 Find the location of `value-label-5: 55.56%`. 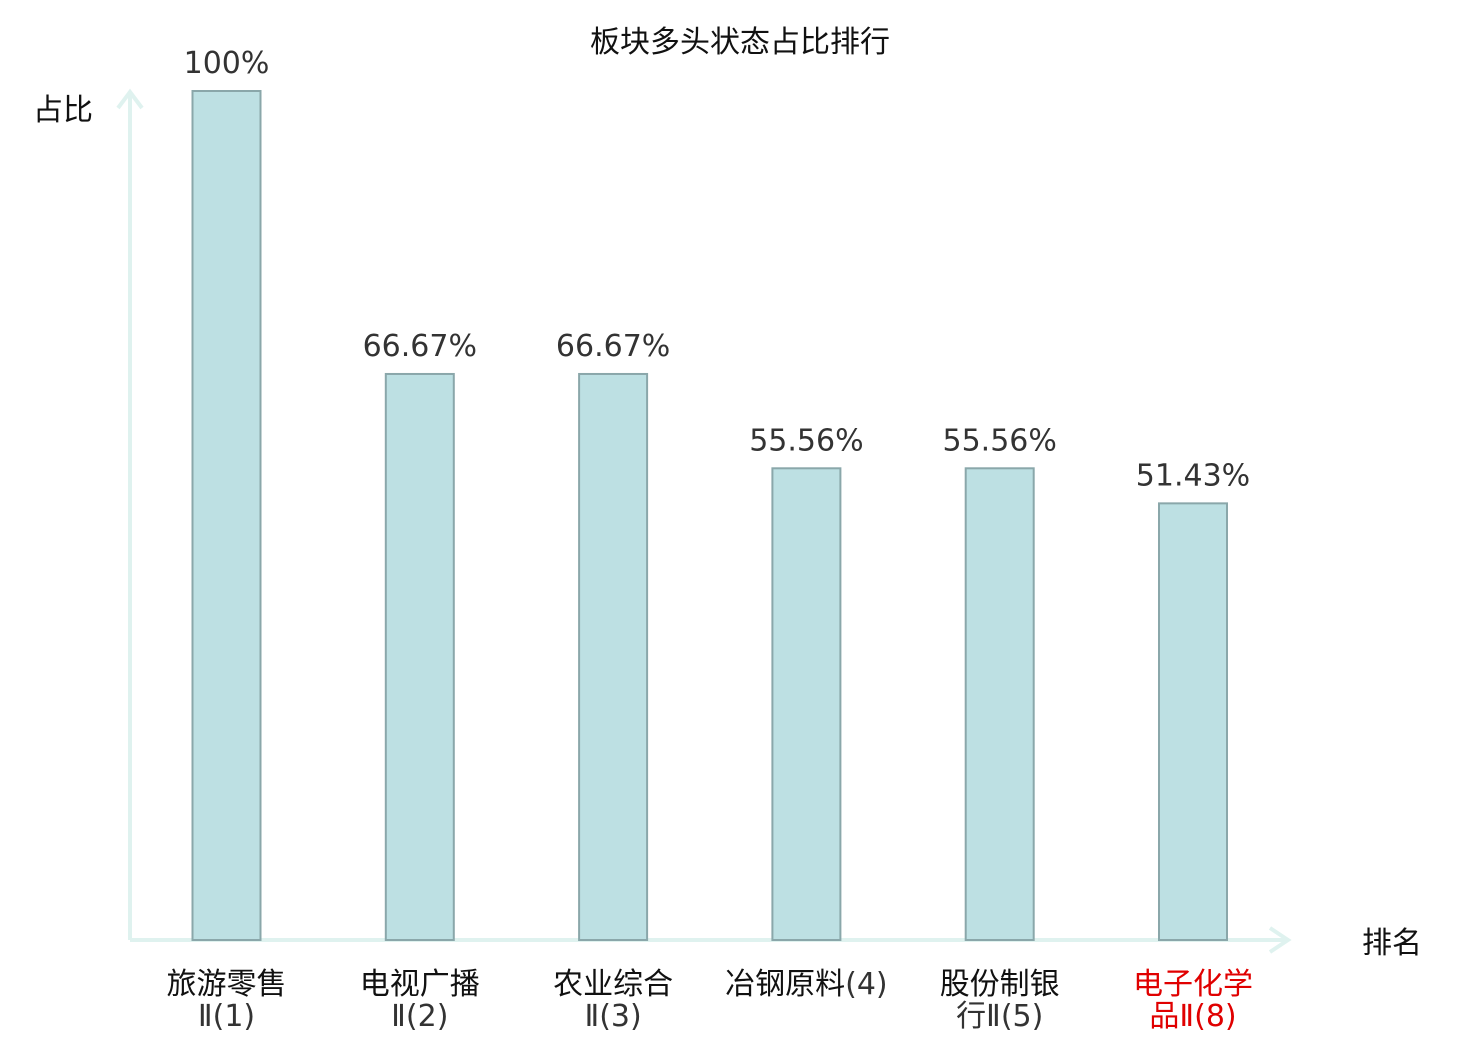

value-label-5: 55.56% is located at coordinates (1000, 440).